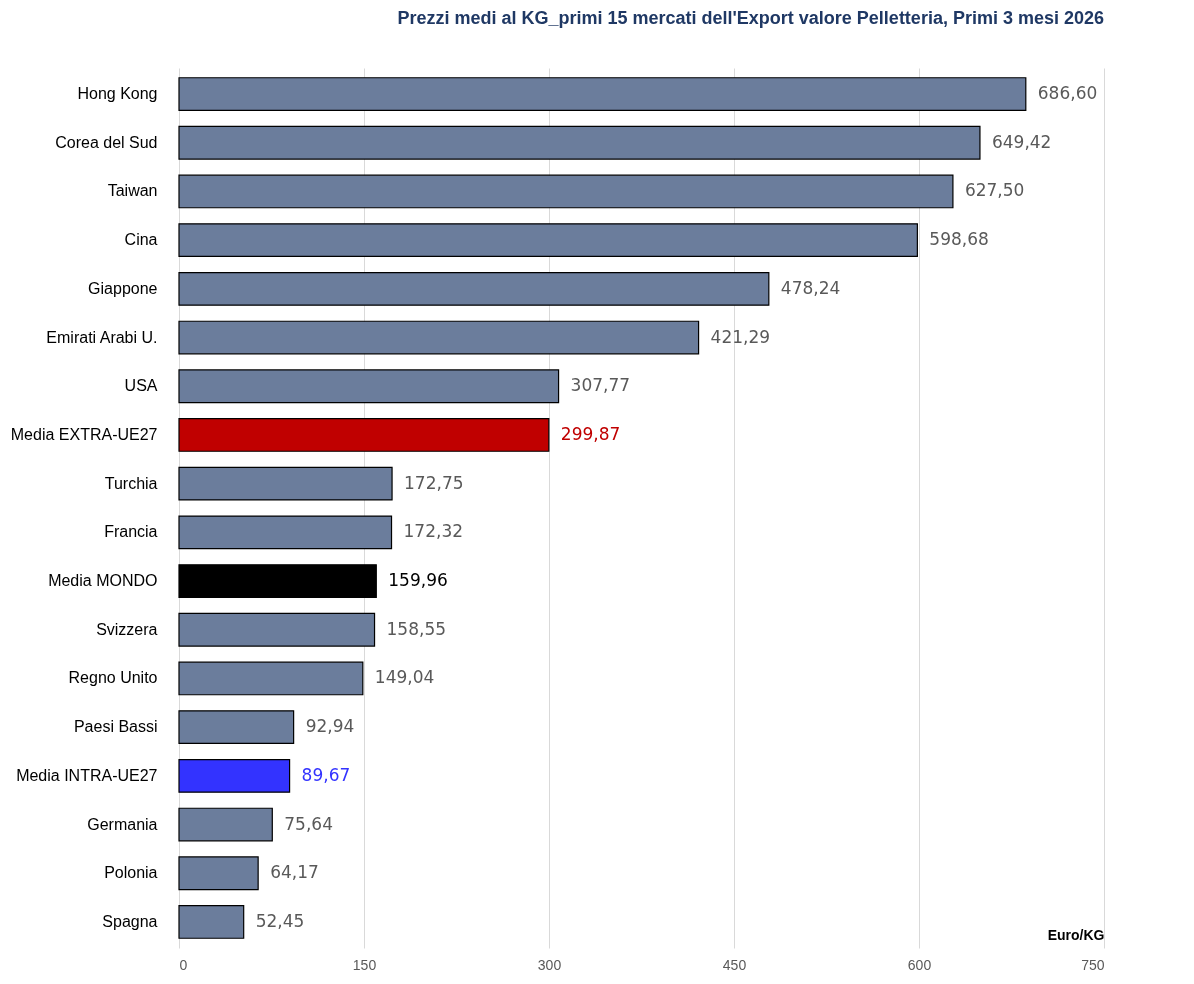 The height and width of the screenshot is (984, 1194). I want to click on data-label: 421,29, so click(740, 336).